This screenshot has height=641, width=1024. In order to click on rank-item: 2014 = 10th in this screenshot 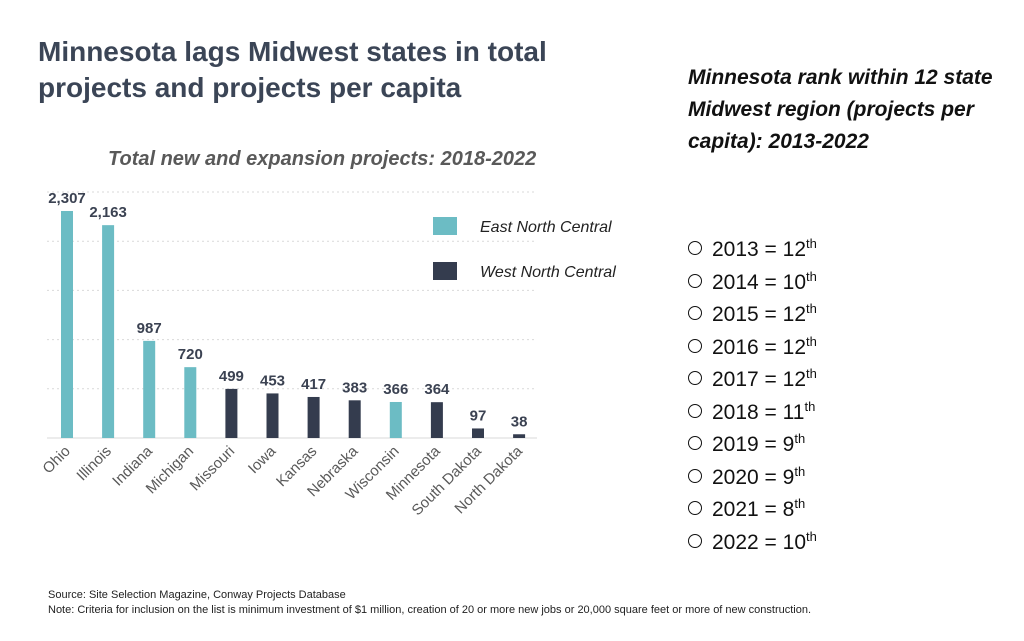, I will do `click(752, 277)`.